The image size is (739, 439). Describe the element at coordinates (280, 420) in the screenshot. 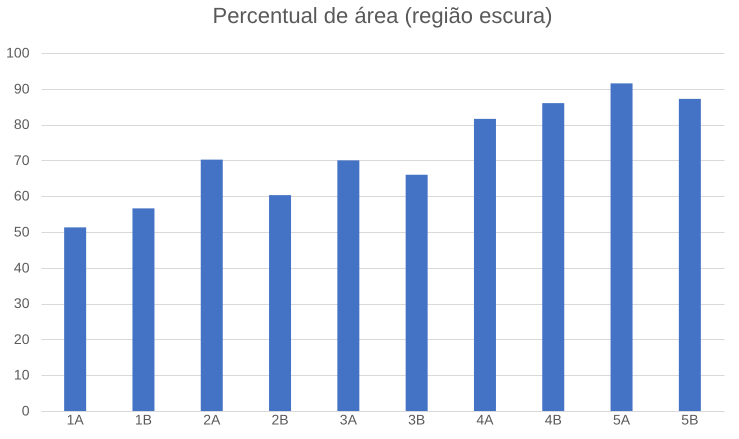

I see `x-tick-label: 2B` at that location.